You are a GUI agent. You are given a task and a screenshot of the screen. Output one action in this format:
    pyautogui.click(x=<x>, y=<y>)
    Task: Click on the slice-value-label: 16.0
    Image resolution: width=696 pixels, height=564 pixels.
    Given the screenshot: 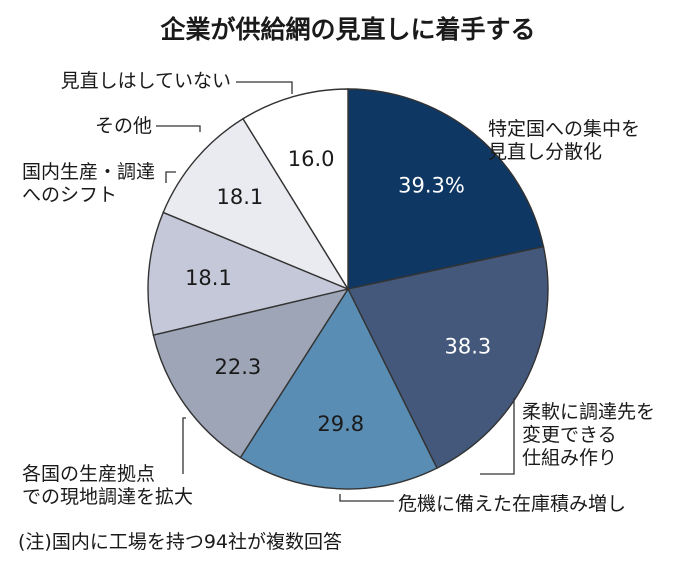 What is the action you would take?
    pyautogui.click(x=311, y=159)
    